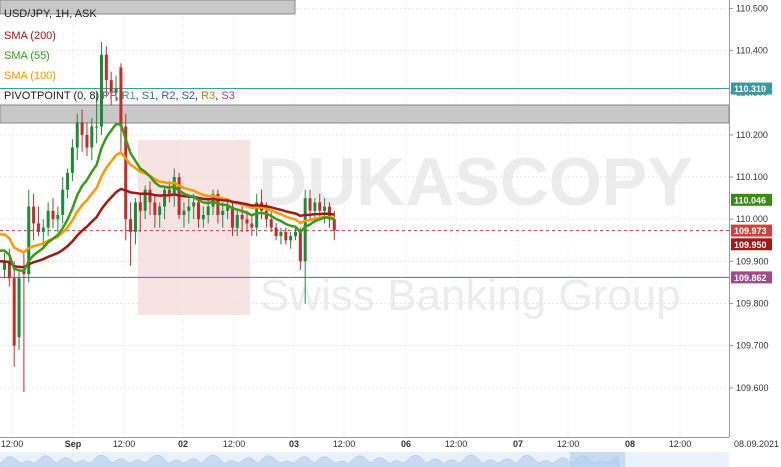 The image size is (781, 467). Describe the element at coordinates (148, 7) in the screenshot. I see `legend-header-box` at that location.